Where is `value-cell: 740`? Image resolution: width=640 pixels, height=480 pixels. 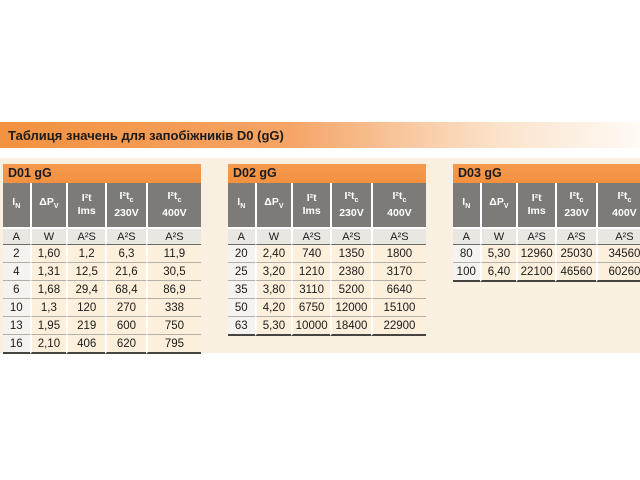
value-cell: 740 is located at coordinates (311, 253).